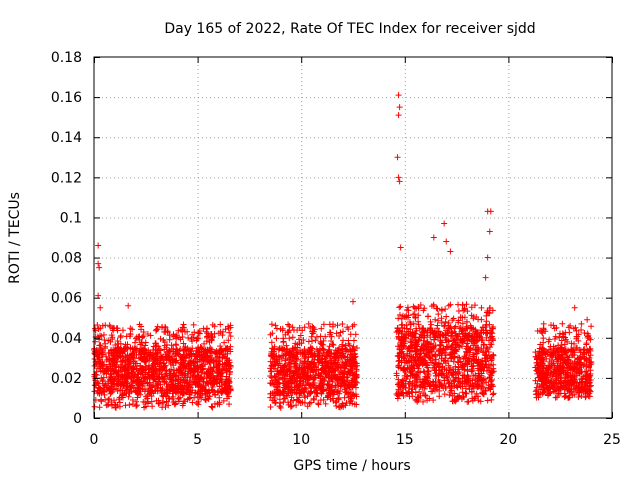  What do you see at coordinates (66, 58) in the screenshot?
I see `y-tick-label: 0.18` at bounding box center [66, 58].